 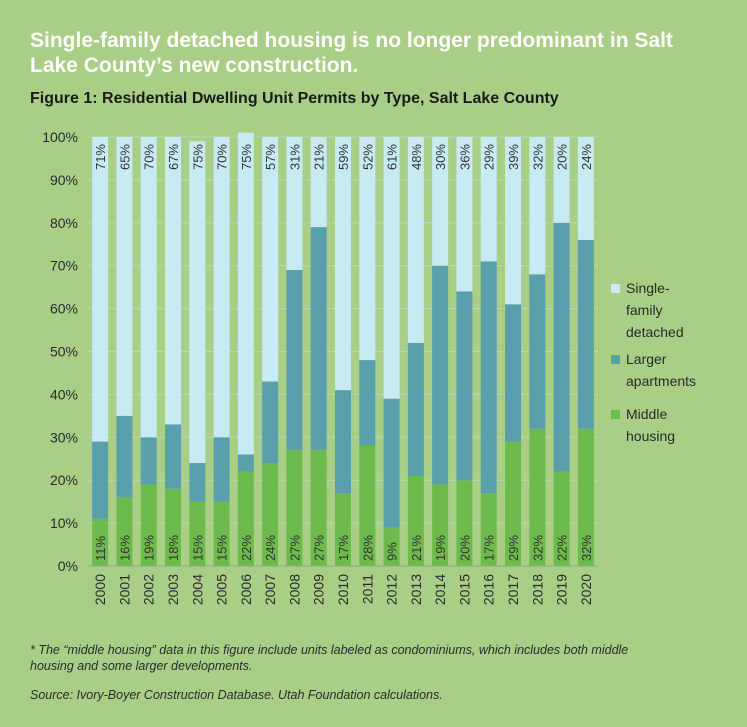 What do you see at coordinates (64, 223) in the screenshot?
I see `y-tick-label: 80%` at bounding box center [64, 223].